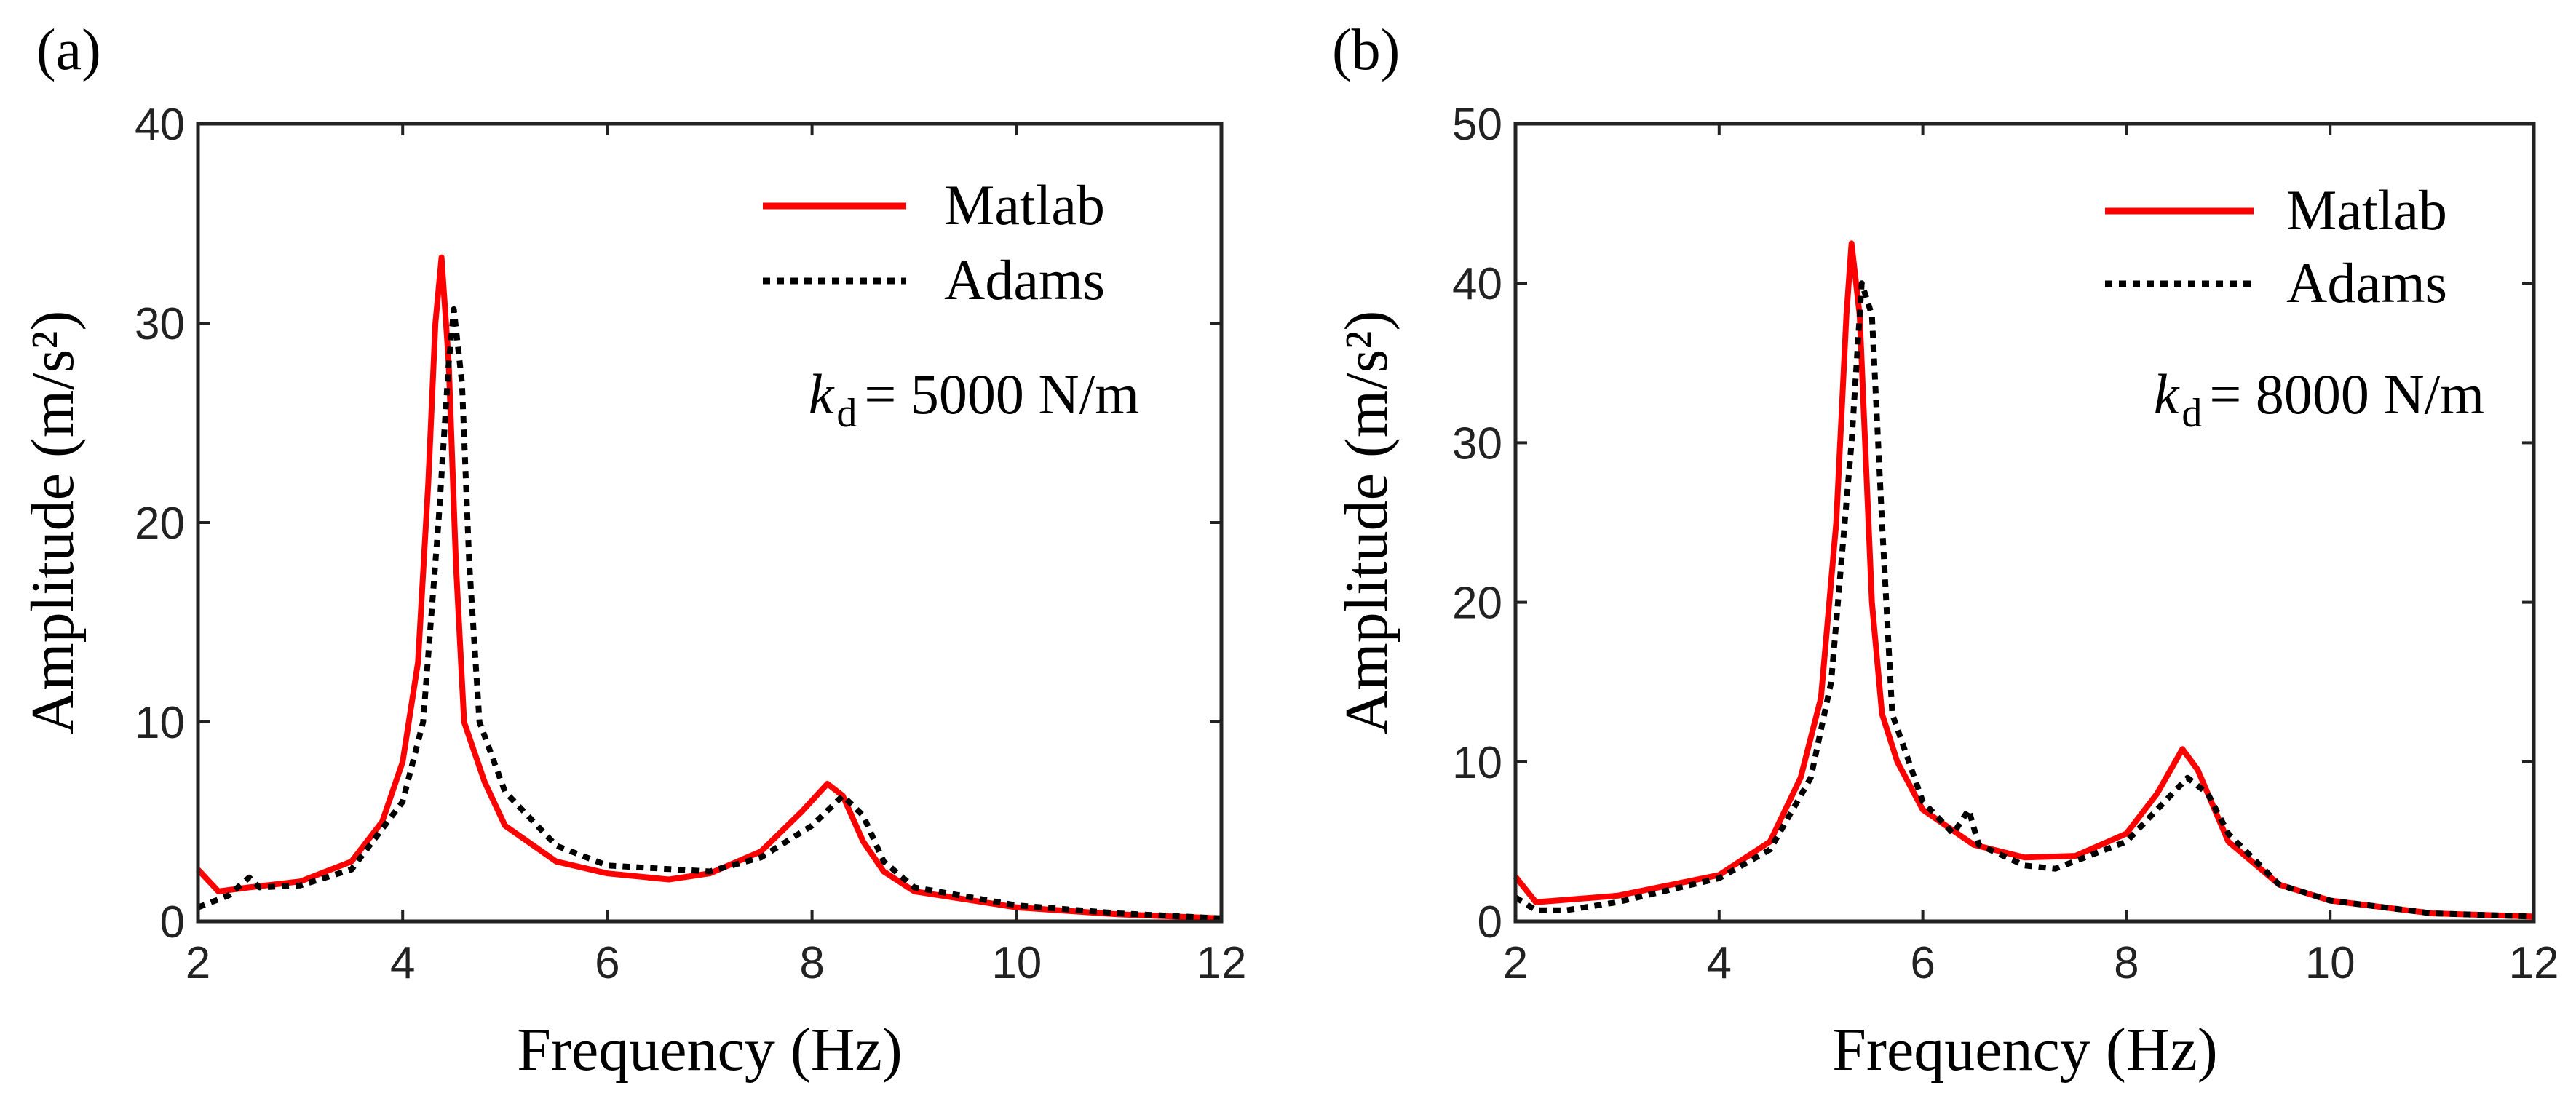 This screenshot has width=2576, height=1112. I want to click on y-tick-label: 50, so click(1477, 125).